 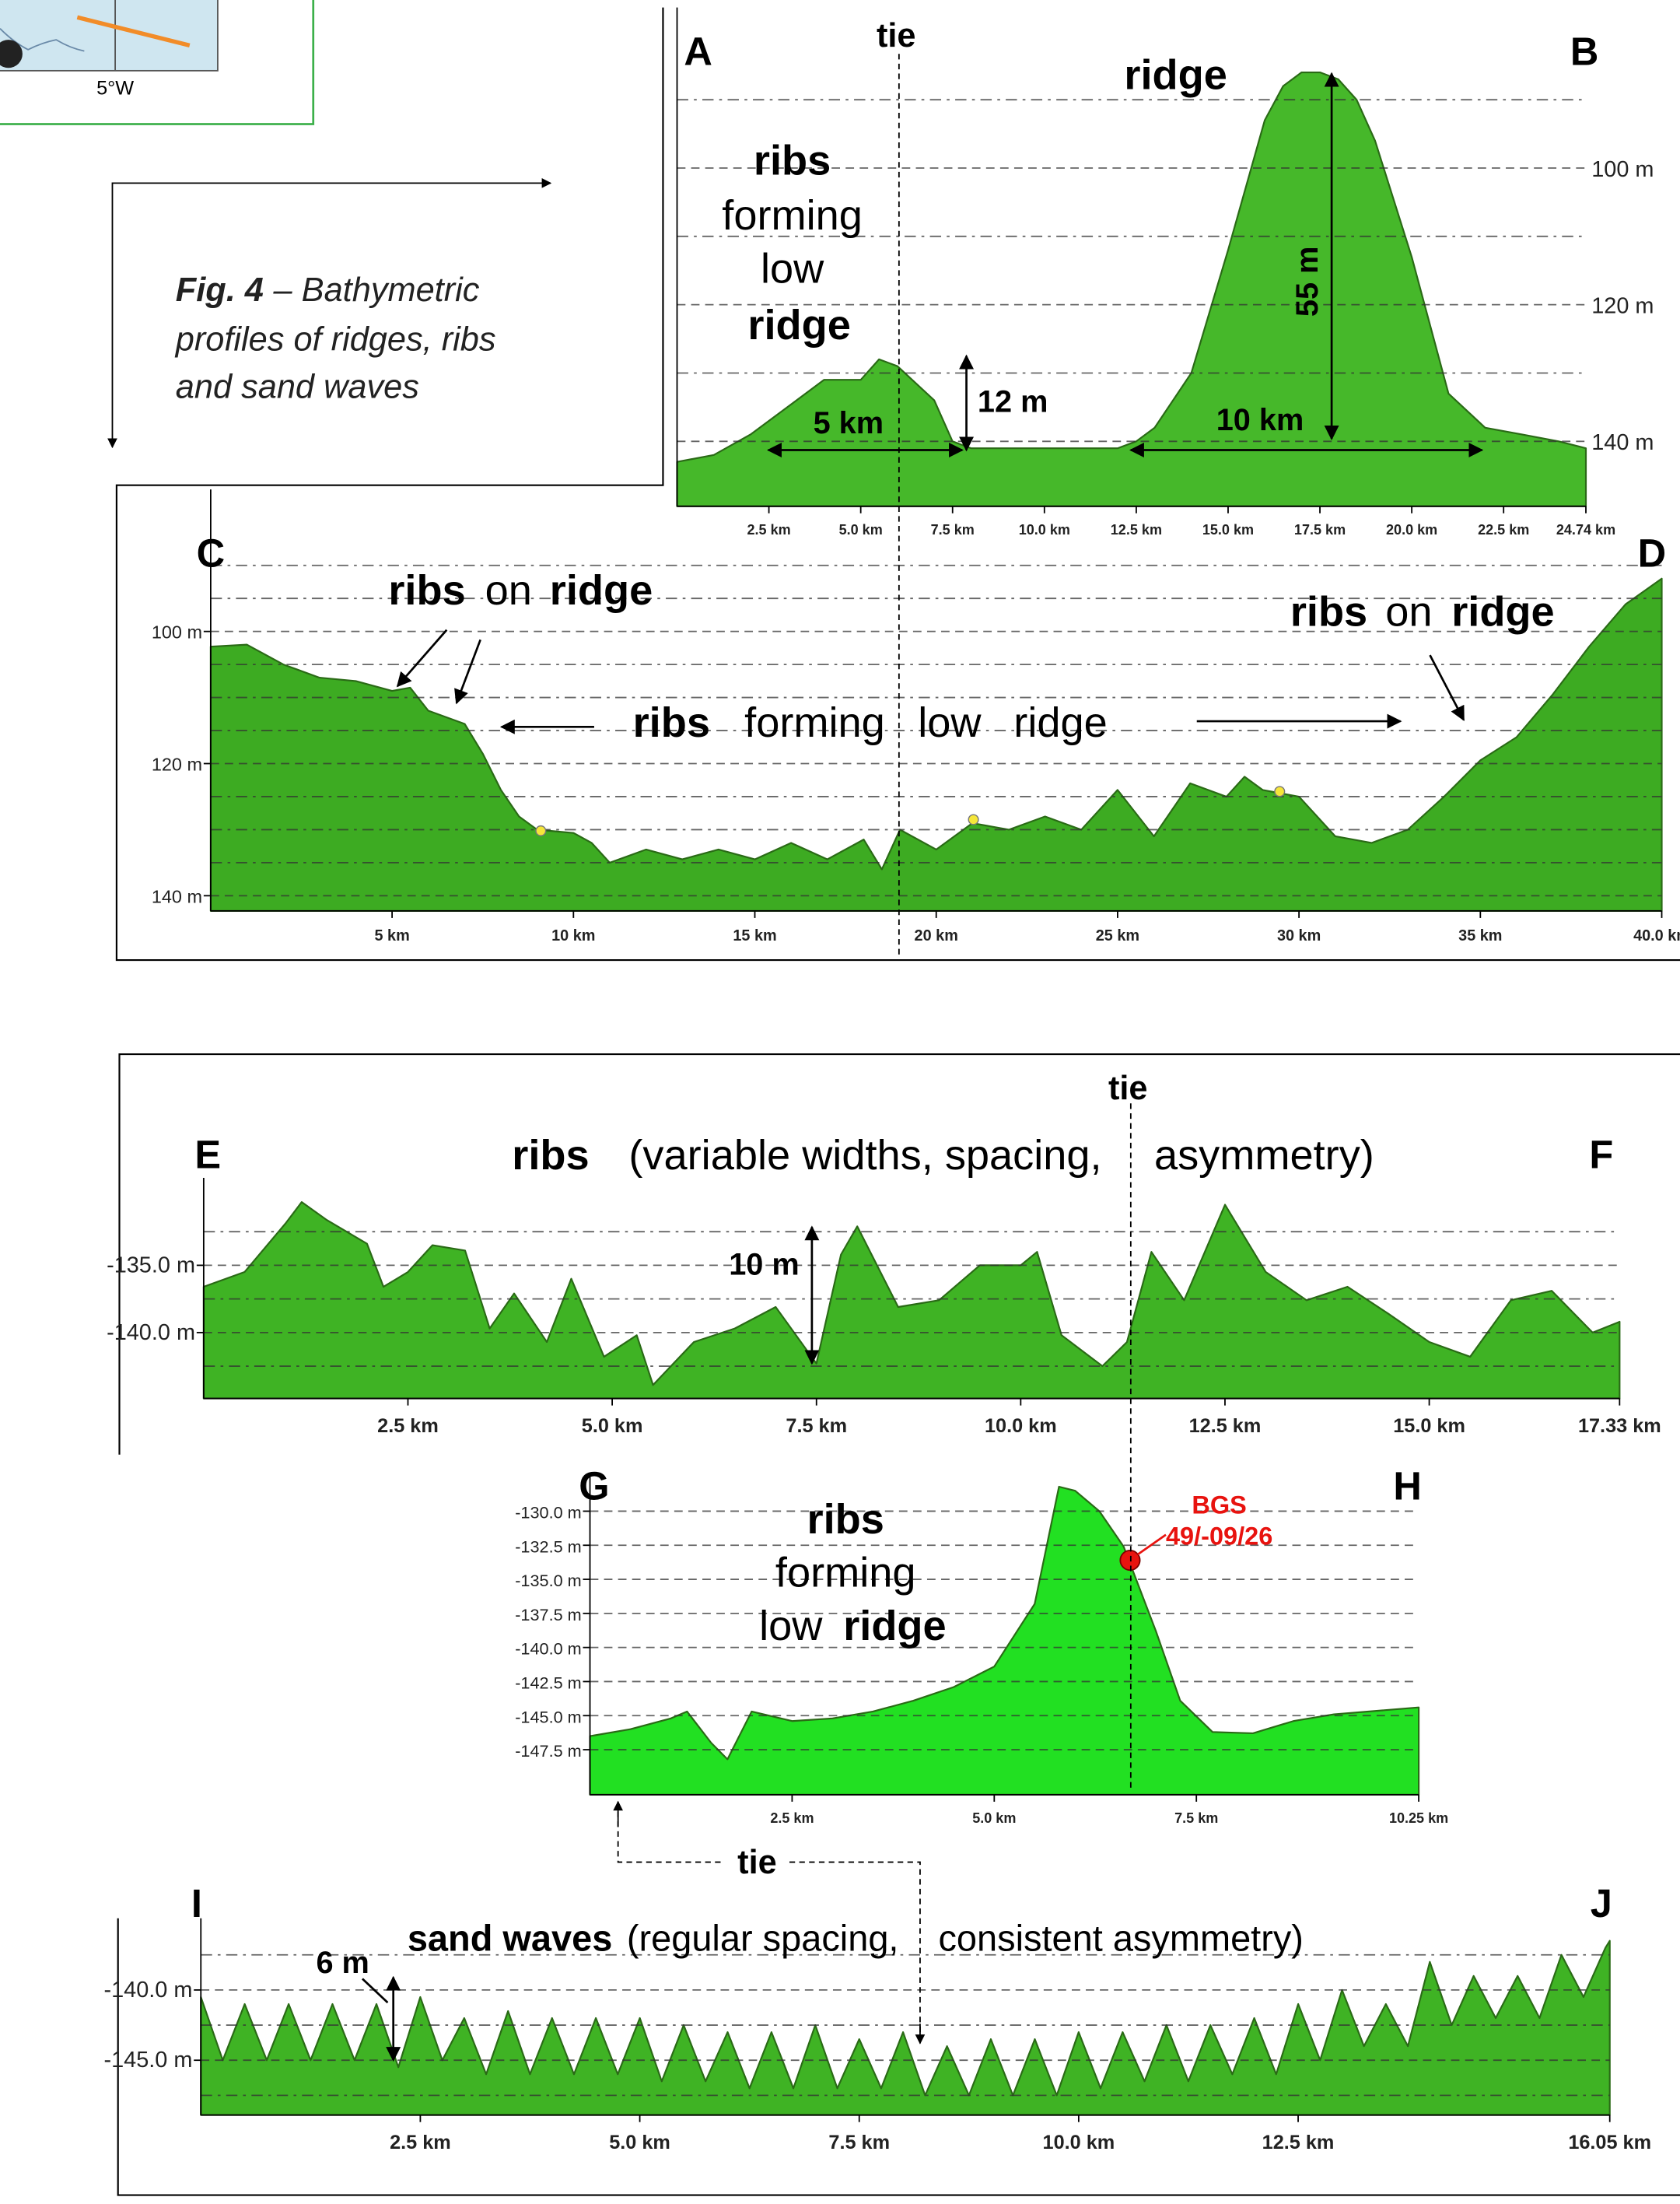 I want to click on annotation: on, so click(x=509, y=590).